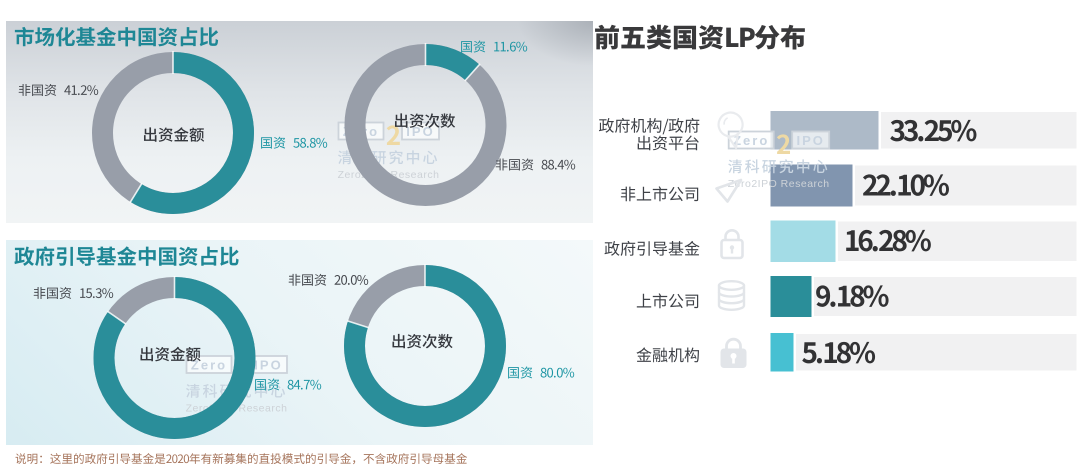  Describe the element at coordinates (779, 184) in the screenshot. I see `svg-text: Zero2IPO Research` at that location.